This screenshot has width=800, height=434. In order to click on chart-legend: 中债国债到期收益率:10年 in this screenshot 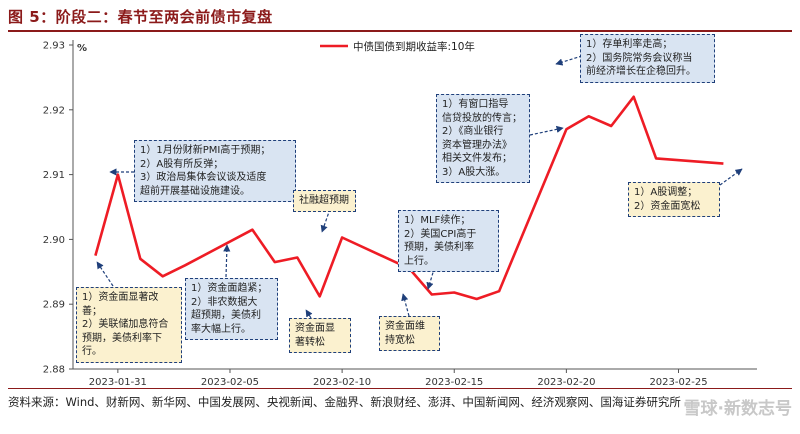, I will do `click(397, 46)`.